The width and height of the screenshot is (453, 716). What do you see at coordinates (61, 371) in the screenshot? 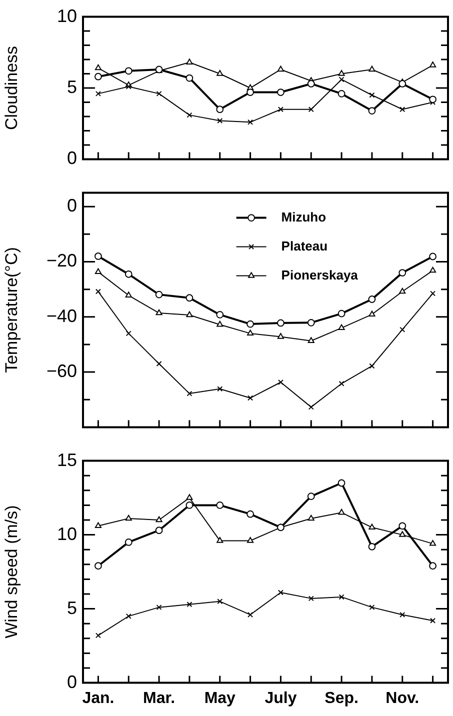
I see `y-tick-label: −60` at bounding box center [61, 371].